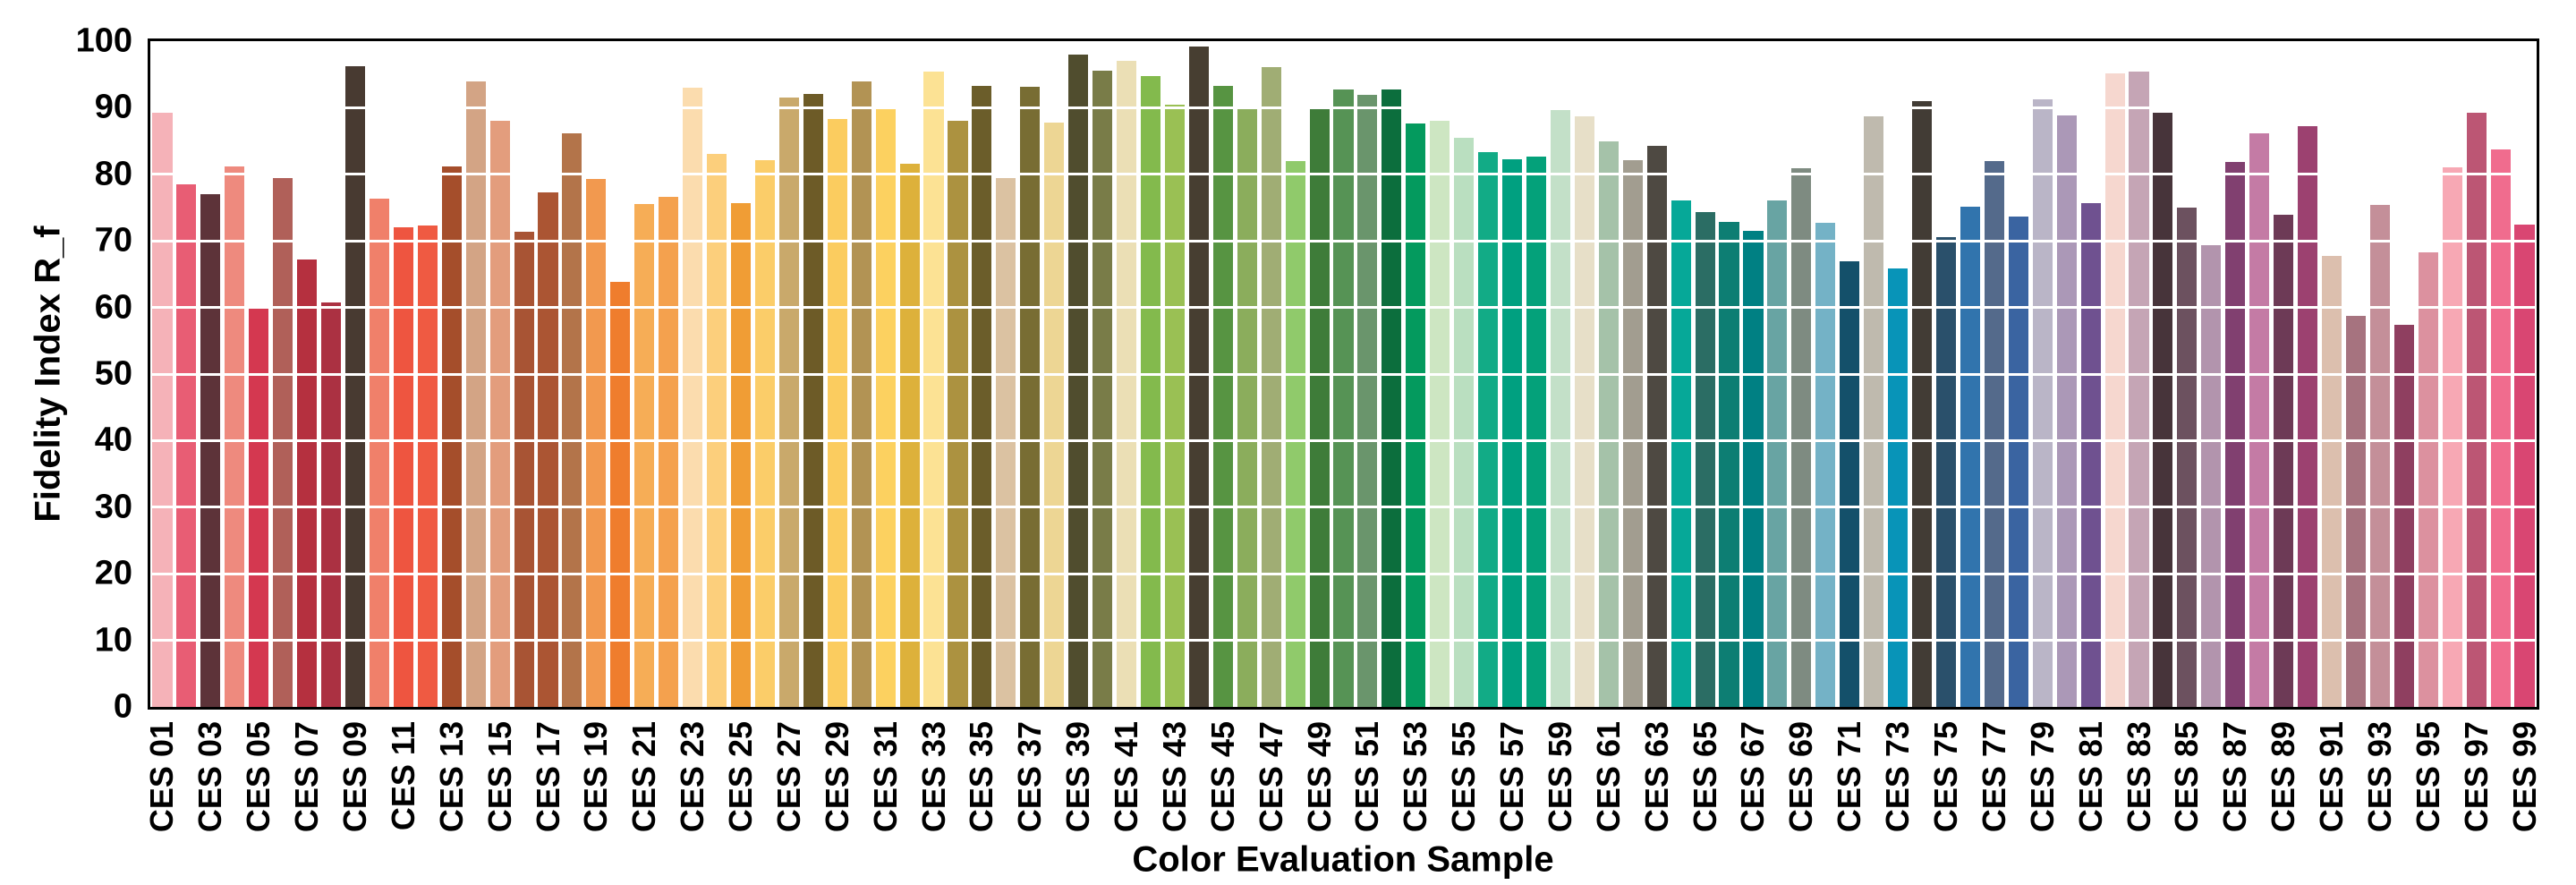 The image size is (2576, 885). I want to click on x-tick-ces-51: CES 51, so click(1367, 779).